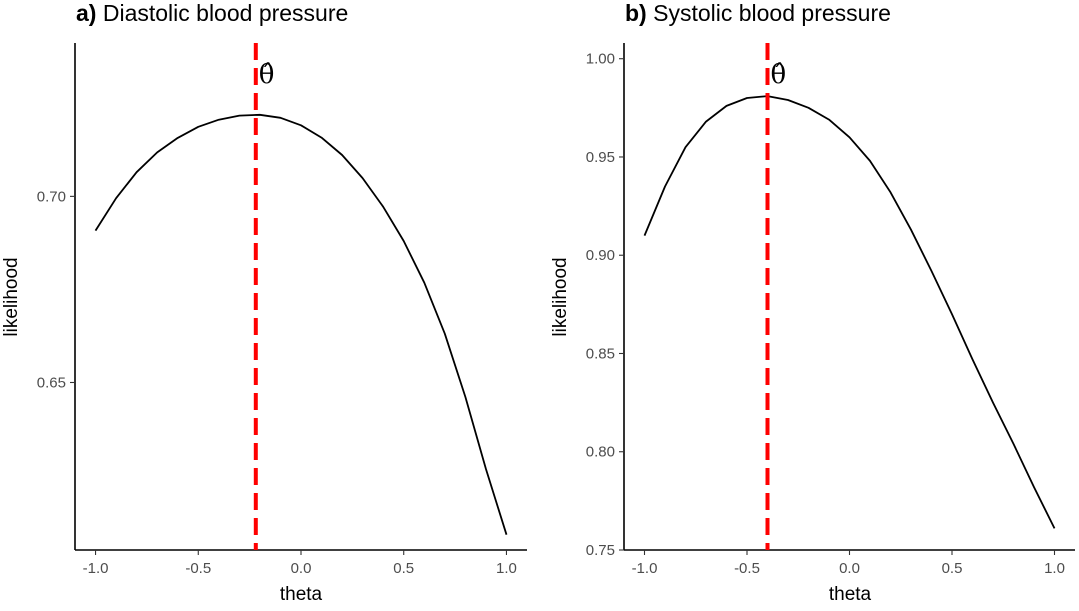  What do you see at coordinates (51, 382) in the screenshot?
I see `panel-a-y-tick-label: 0.65` at bounding box center [51, 382].